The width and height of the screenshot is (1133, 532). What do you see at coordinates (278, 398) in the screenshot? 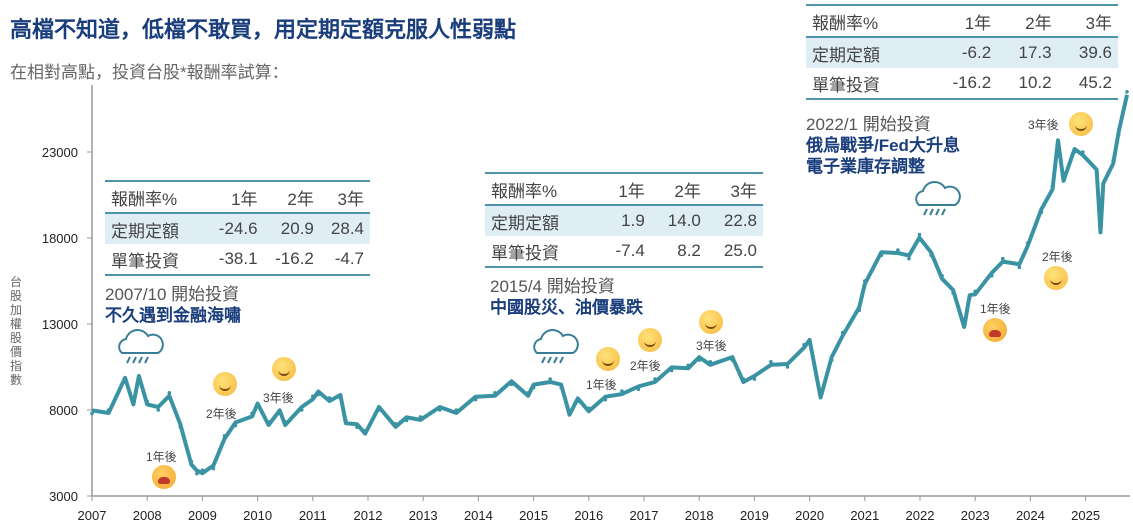
I see `label-3y-2007: 3年後` at bounding box center [278, 398].